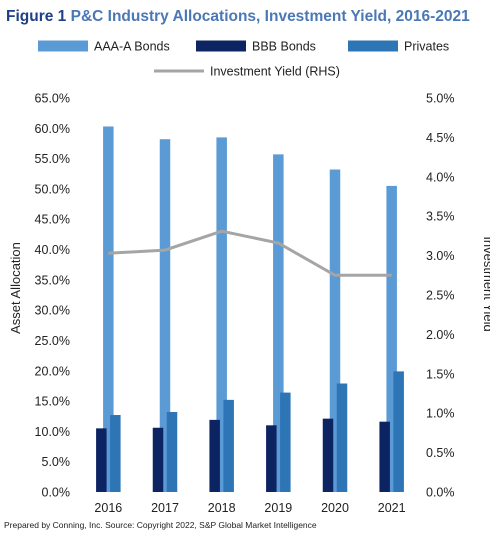  I want to click on bar-aaa-a-bonds-2019, so click(278, 323).